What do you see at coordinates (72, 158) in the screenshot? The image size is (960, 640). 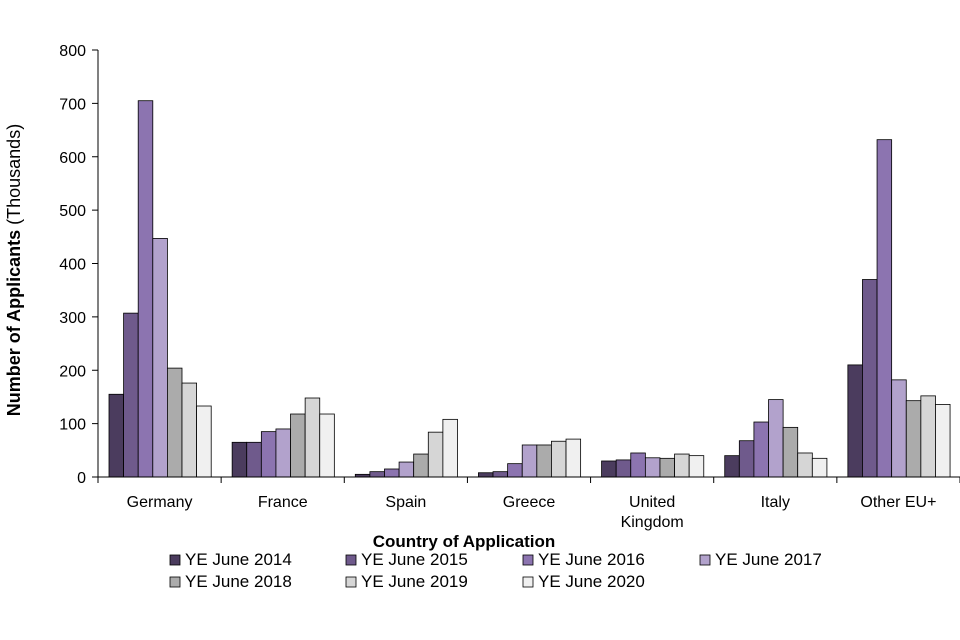 I see `y-tick-label: 600` at bounding box center [72, 158].